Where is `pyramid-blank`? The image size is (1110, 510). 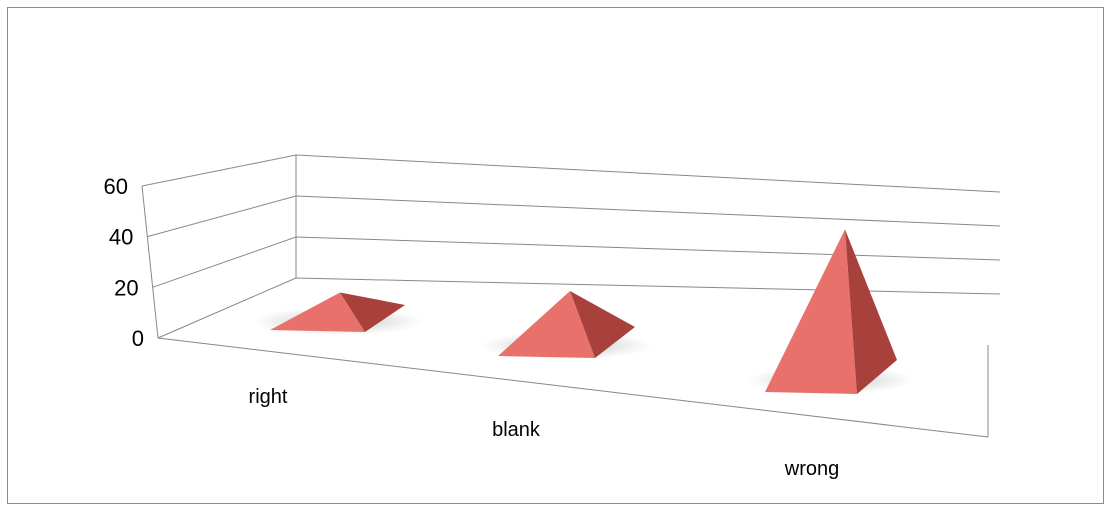
pyramid-blank is located at coordinates (566, 325).